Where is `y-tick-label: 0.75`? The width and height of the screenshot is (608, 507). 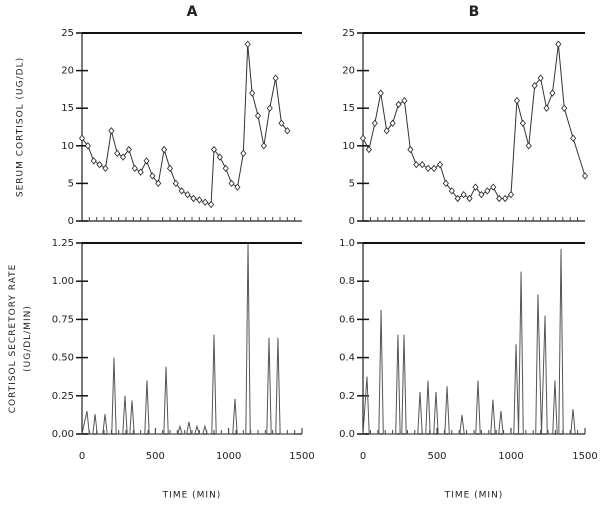
y-tick-label: 0.75 is located at coordinates (63, 319).